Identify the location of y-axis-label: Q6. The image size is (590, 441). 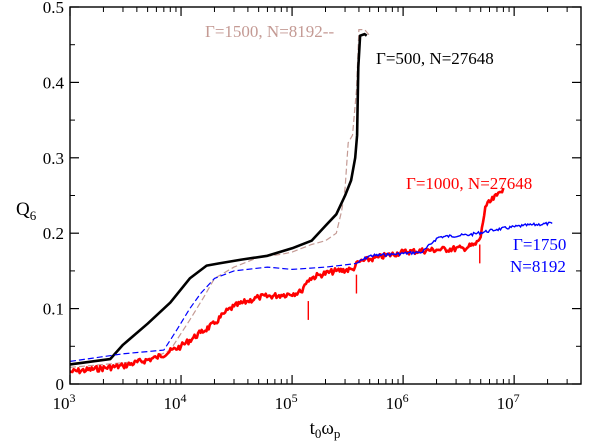
(26, 211).